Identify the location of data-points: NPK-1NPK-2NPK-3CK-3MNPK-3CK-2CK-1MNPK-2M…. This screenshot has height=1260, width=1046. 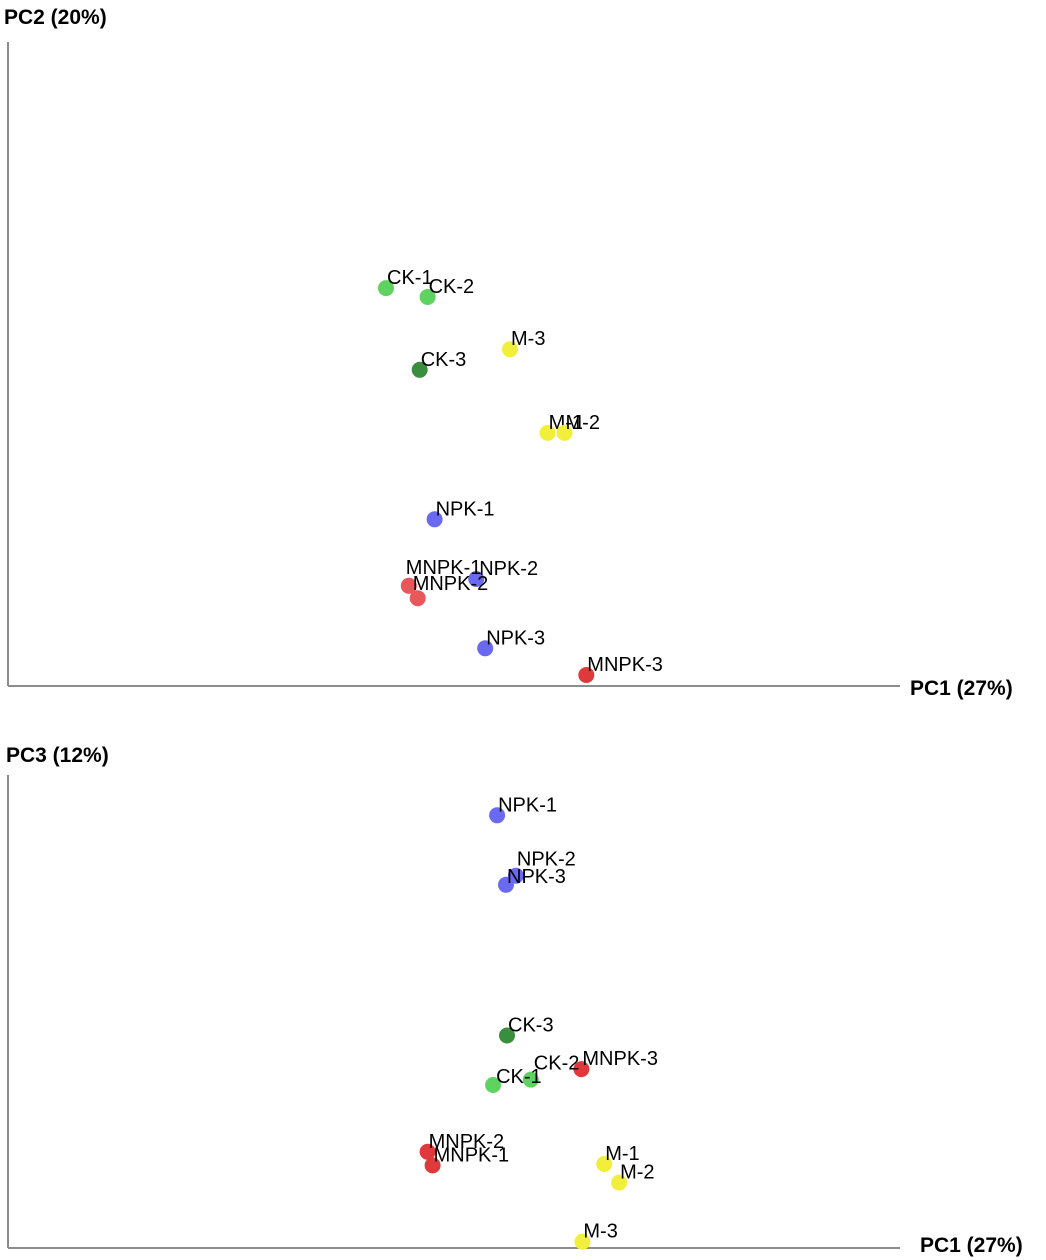
(538, 1022).